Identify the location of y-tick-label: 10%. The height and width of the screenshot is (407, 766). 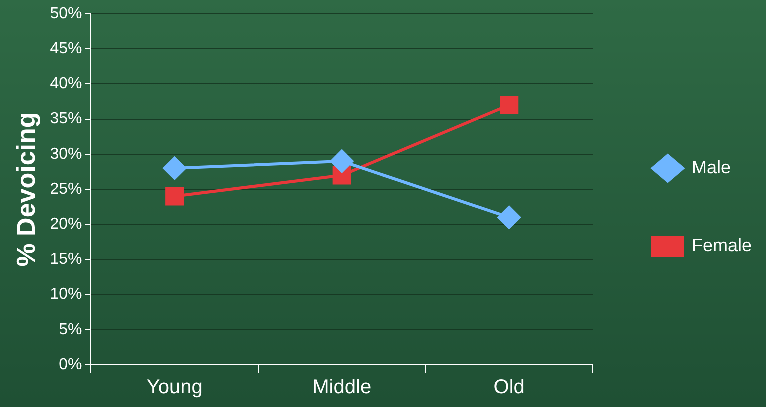
(66, 295).